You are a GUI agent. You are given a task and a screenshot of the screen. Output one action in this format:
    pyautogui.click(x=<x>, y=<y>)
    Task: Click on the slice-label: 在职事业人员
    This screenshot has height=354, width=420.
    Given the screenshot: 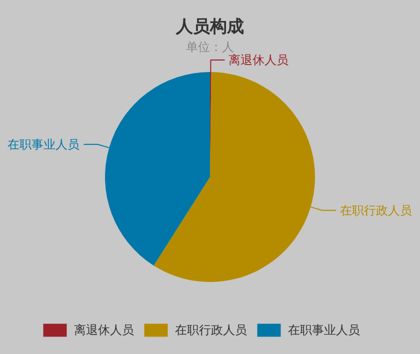 What is the action you would take?
    pyautogui.click(x=44, y=144)
    